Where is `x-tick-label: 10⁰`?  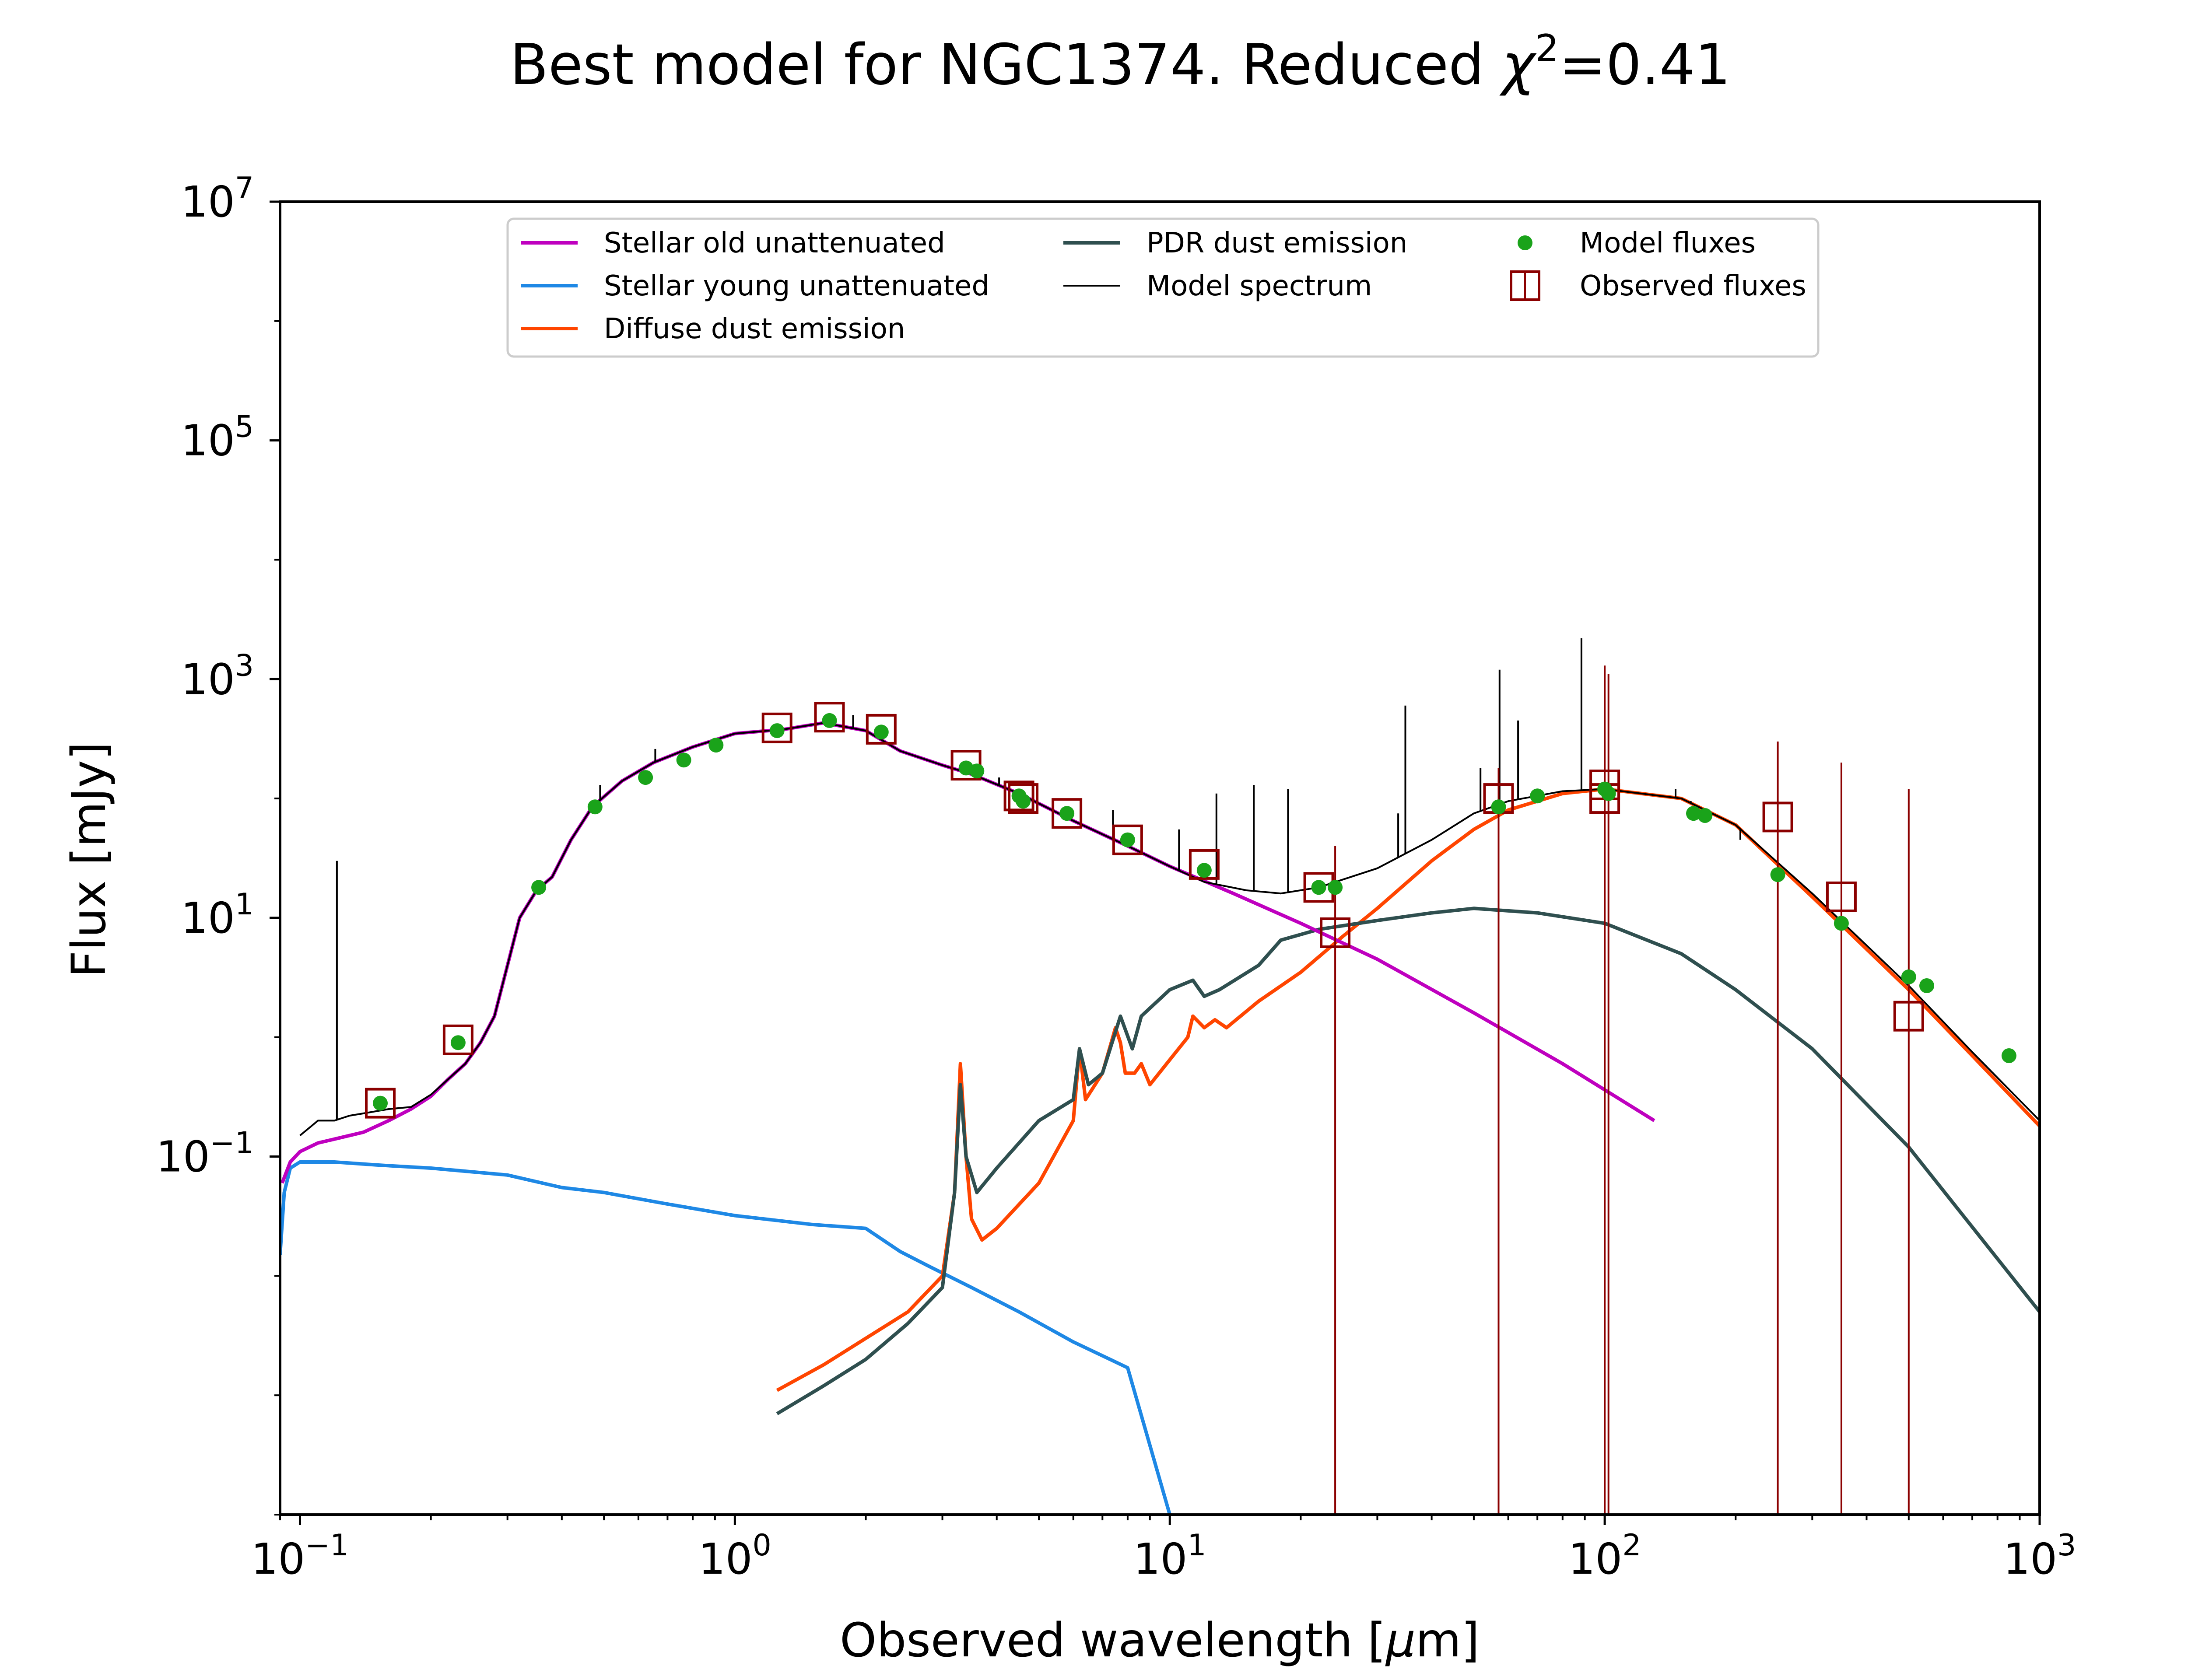
x-tick-label: 10⁰ is located at coordinates (734, 1556).